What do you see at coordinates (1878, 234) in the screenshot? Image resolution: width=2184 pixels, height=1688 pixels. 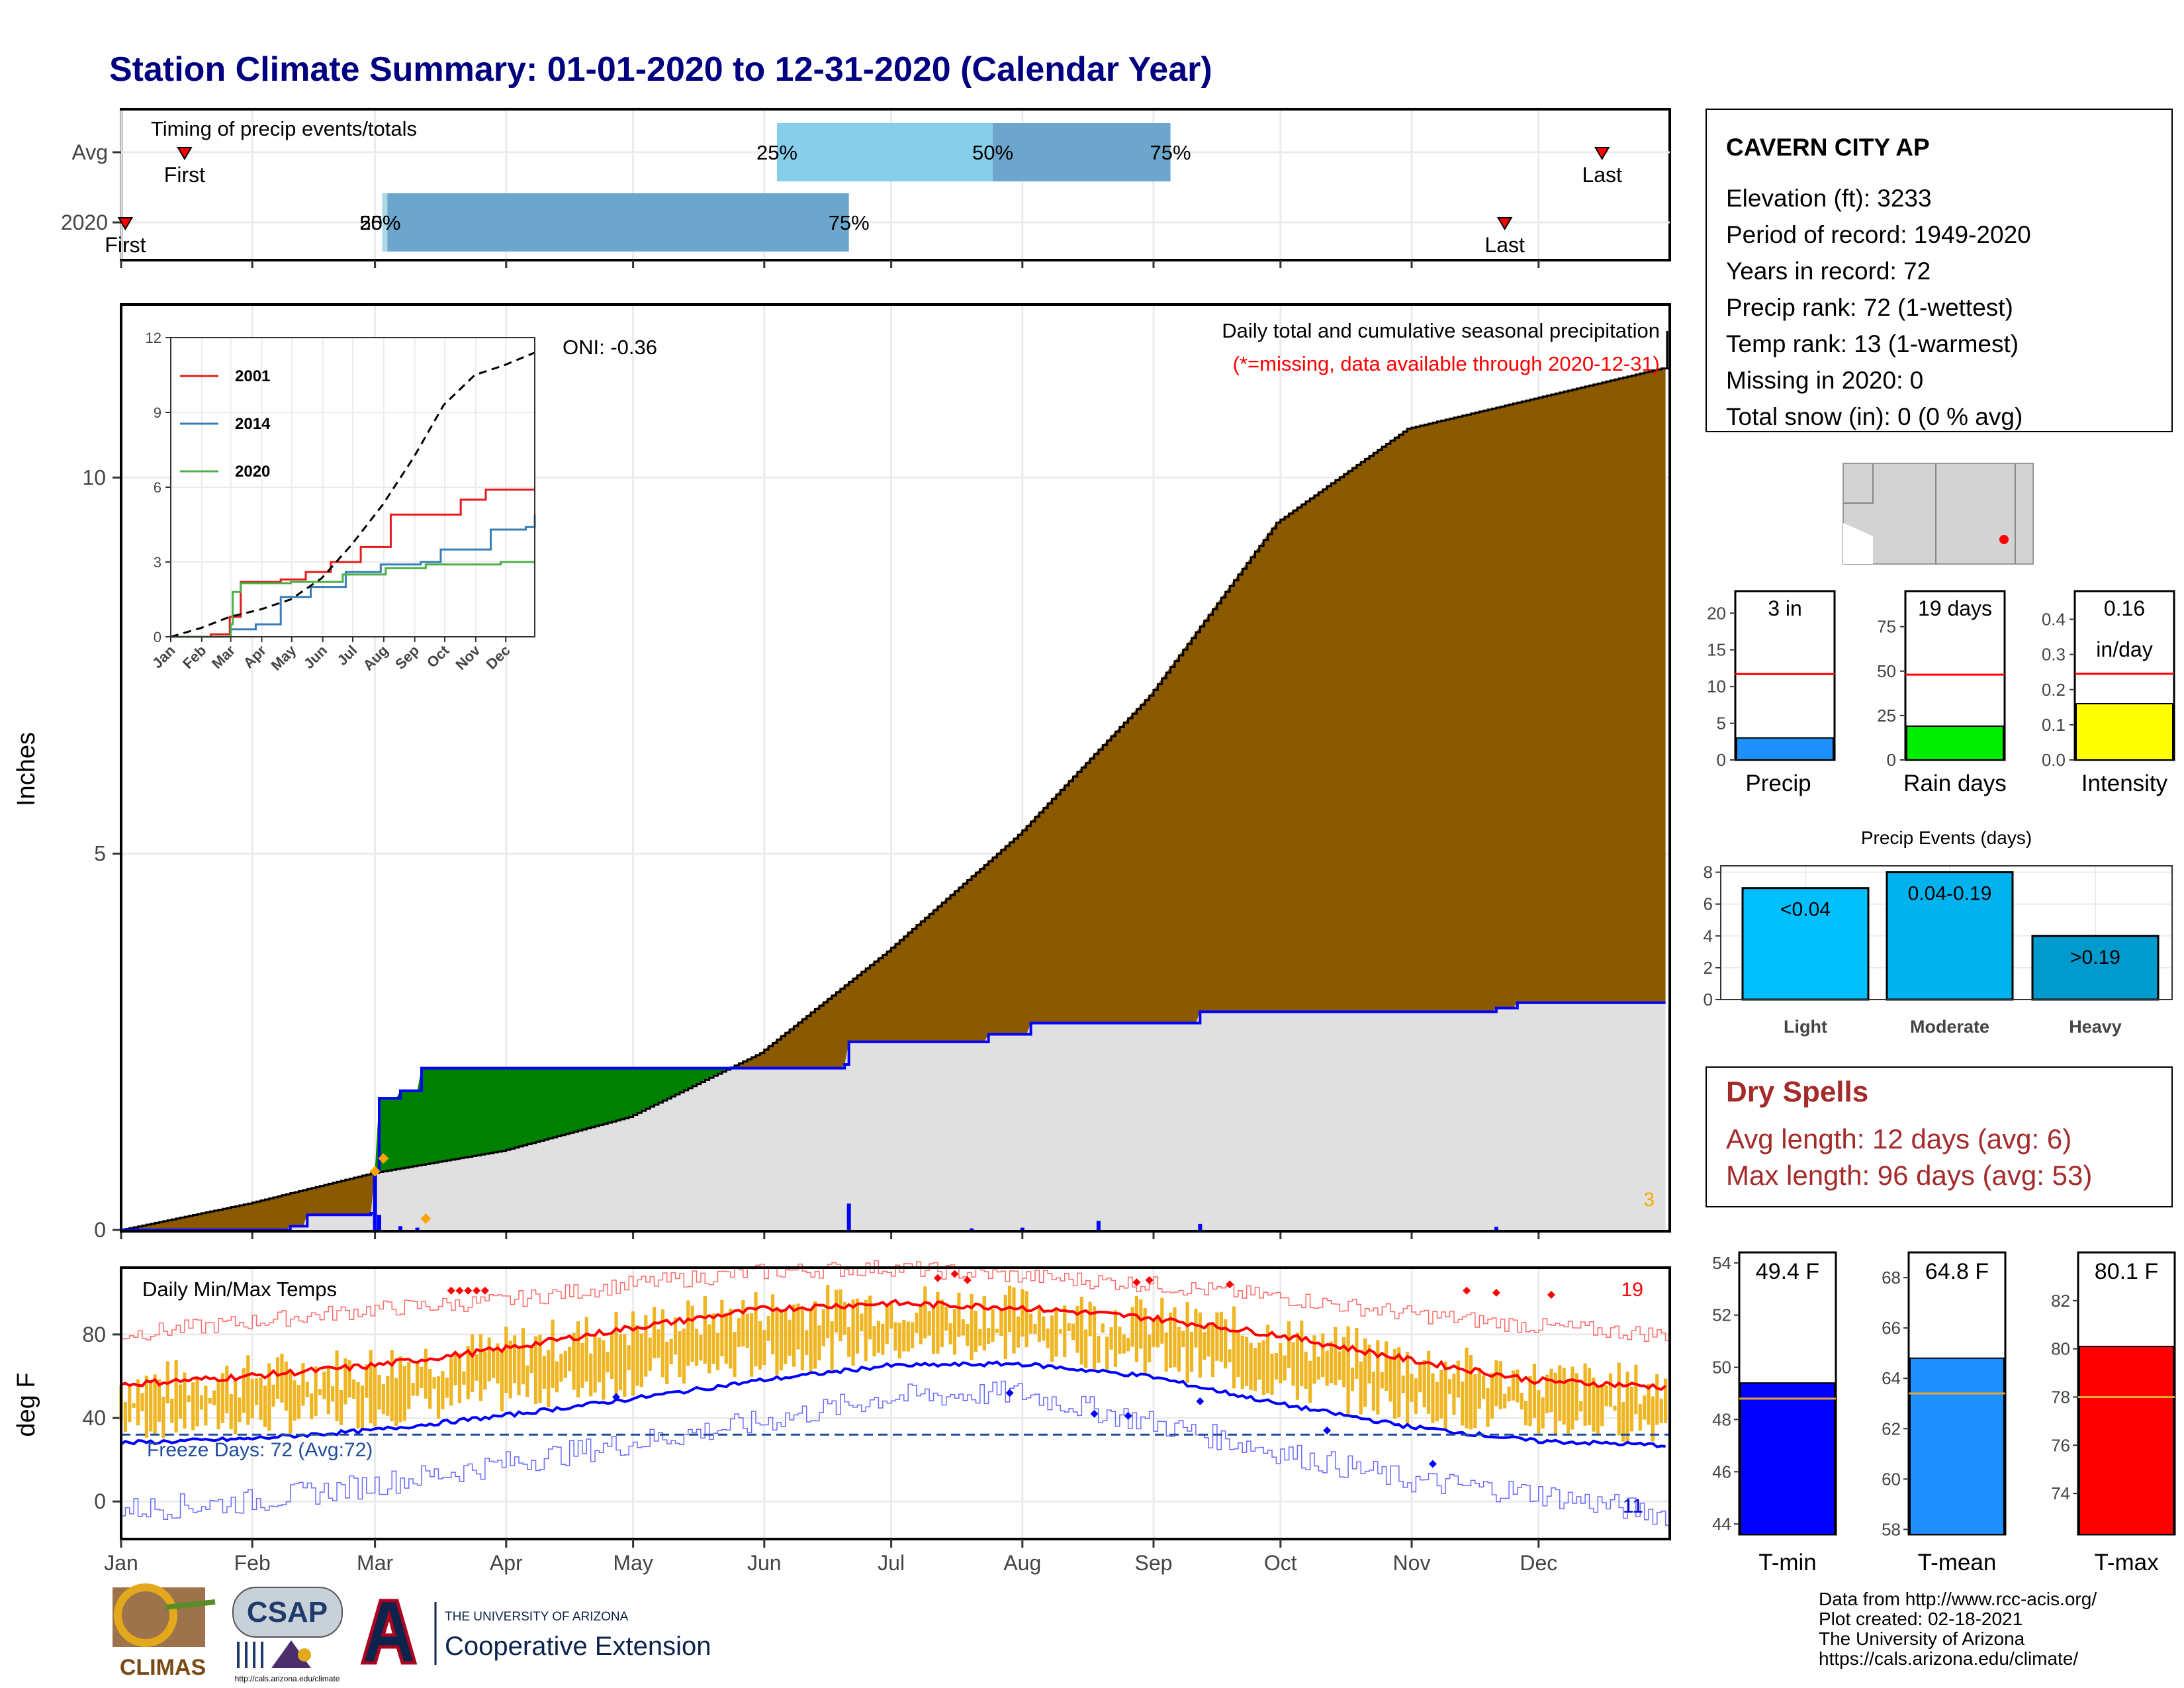 I see `station-info-line: Period of record: 1949-2020` at bounding box center [1878, 234].